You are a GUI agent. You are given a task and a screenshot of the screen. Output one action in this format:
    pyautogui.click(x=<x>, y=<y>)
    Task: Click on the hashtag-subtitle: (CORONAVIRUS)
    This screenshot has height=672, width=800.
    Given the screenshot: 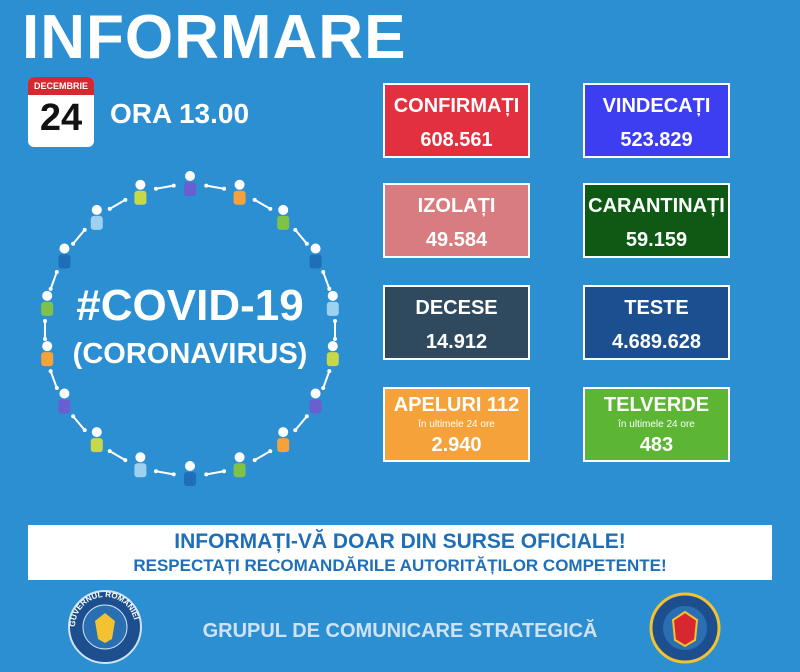 What is the action you would take?
    pyautogui.click(x=190, y=354)
    